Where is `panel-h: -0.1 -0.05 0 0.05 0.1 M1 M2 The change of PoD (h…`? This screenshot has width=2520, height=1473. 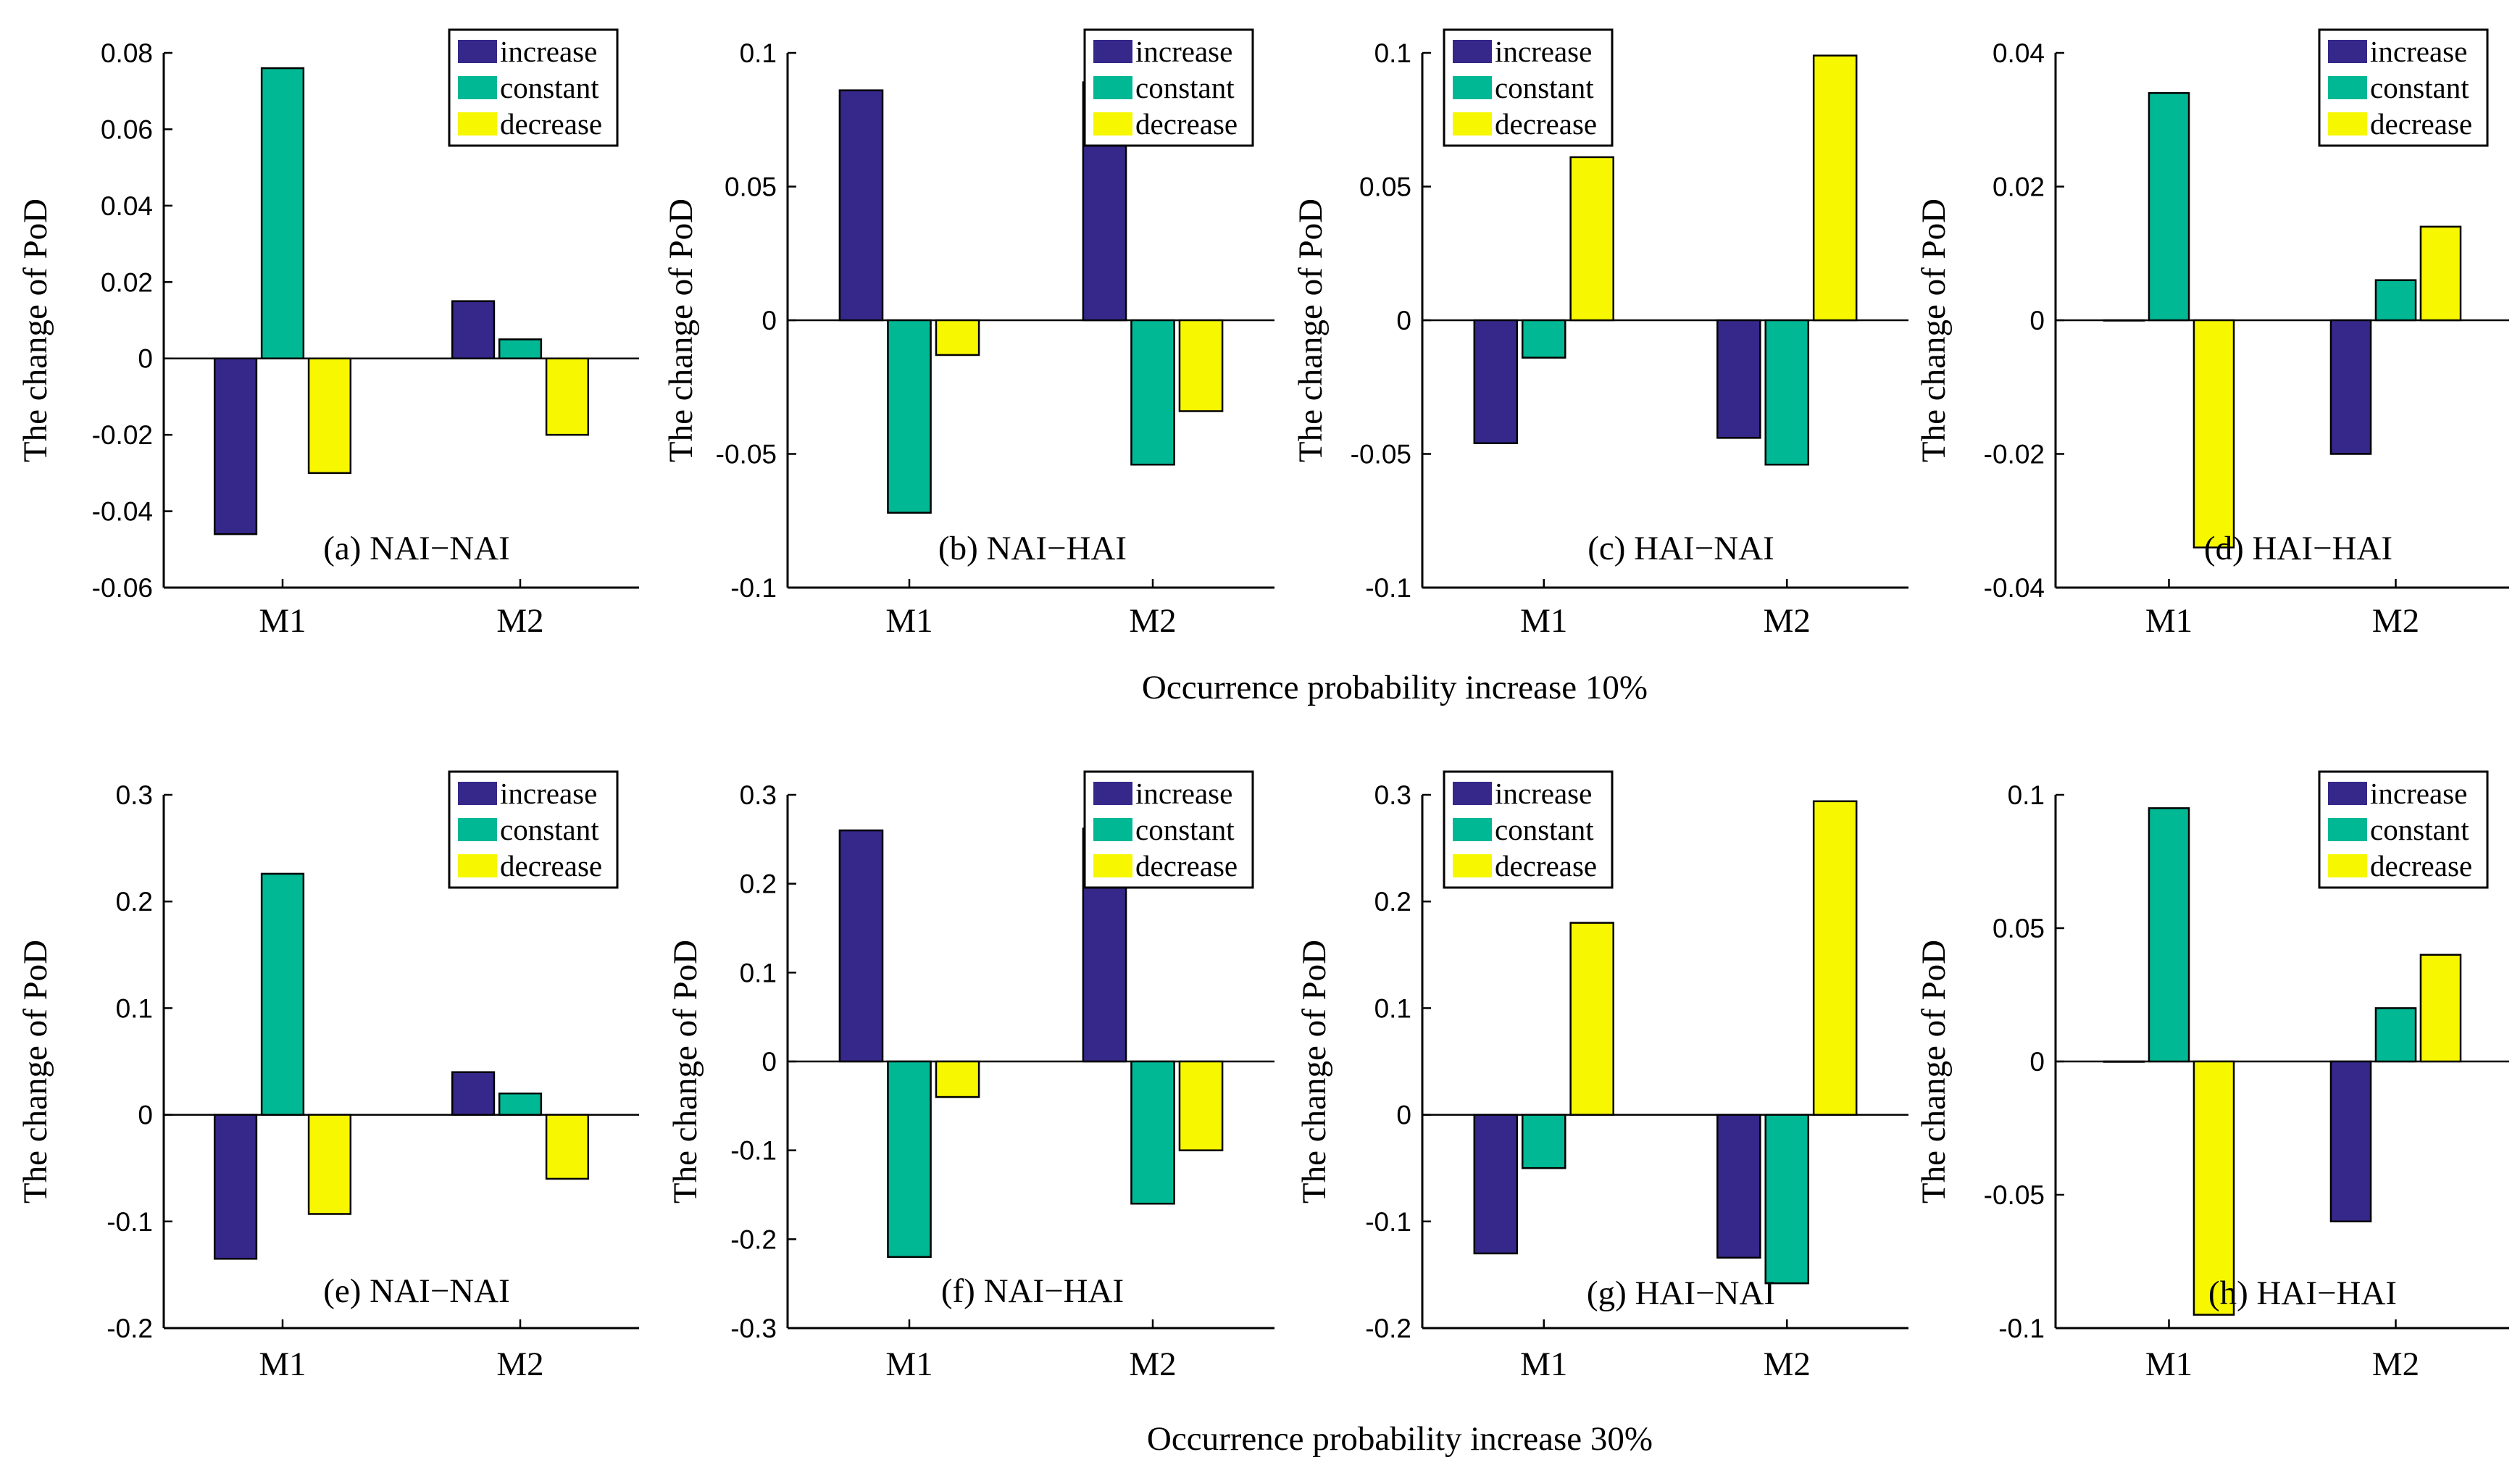 panel-h: -0.1 -0.05 0 0.05 0.1 M1 M2 The change of PoD (h… is located at coordinates (2212, 1076).